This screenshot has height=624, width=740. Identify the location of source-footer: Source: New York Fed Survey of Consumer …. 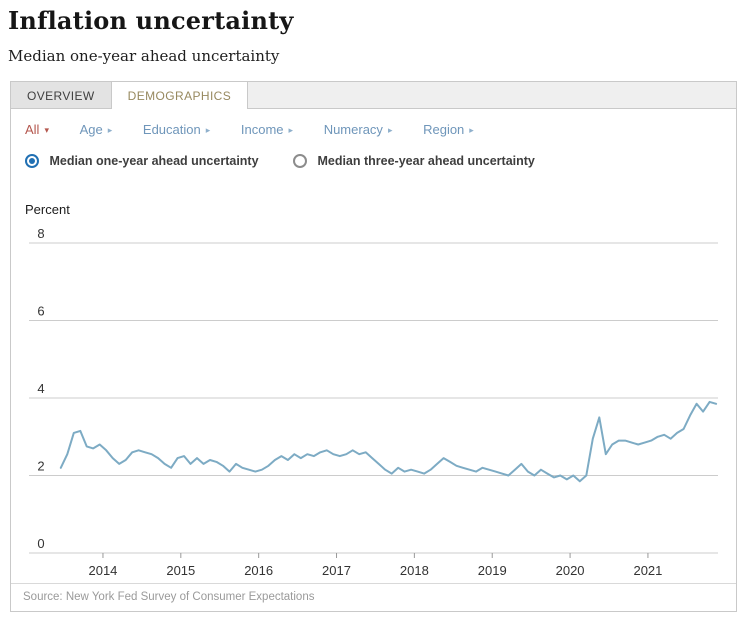
(373, 597).